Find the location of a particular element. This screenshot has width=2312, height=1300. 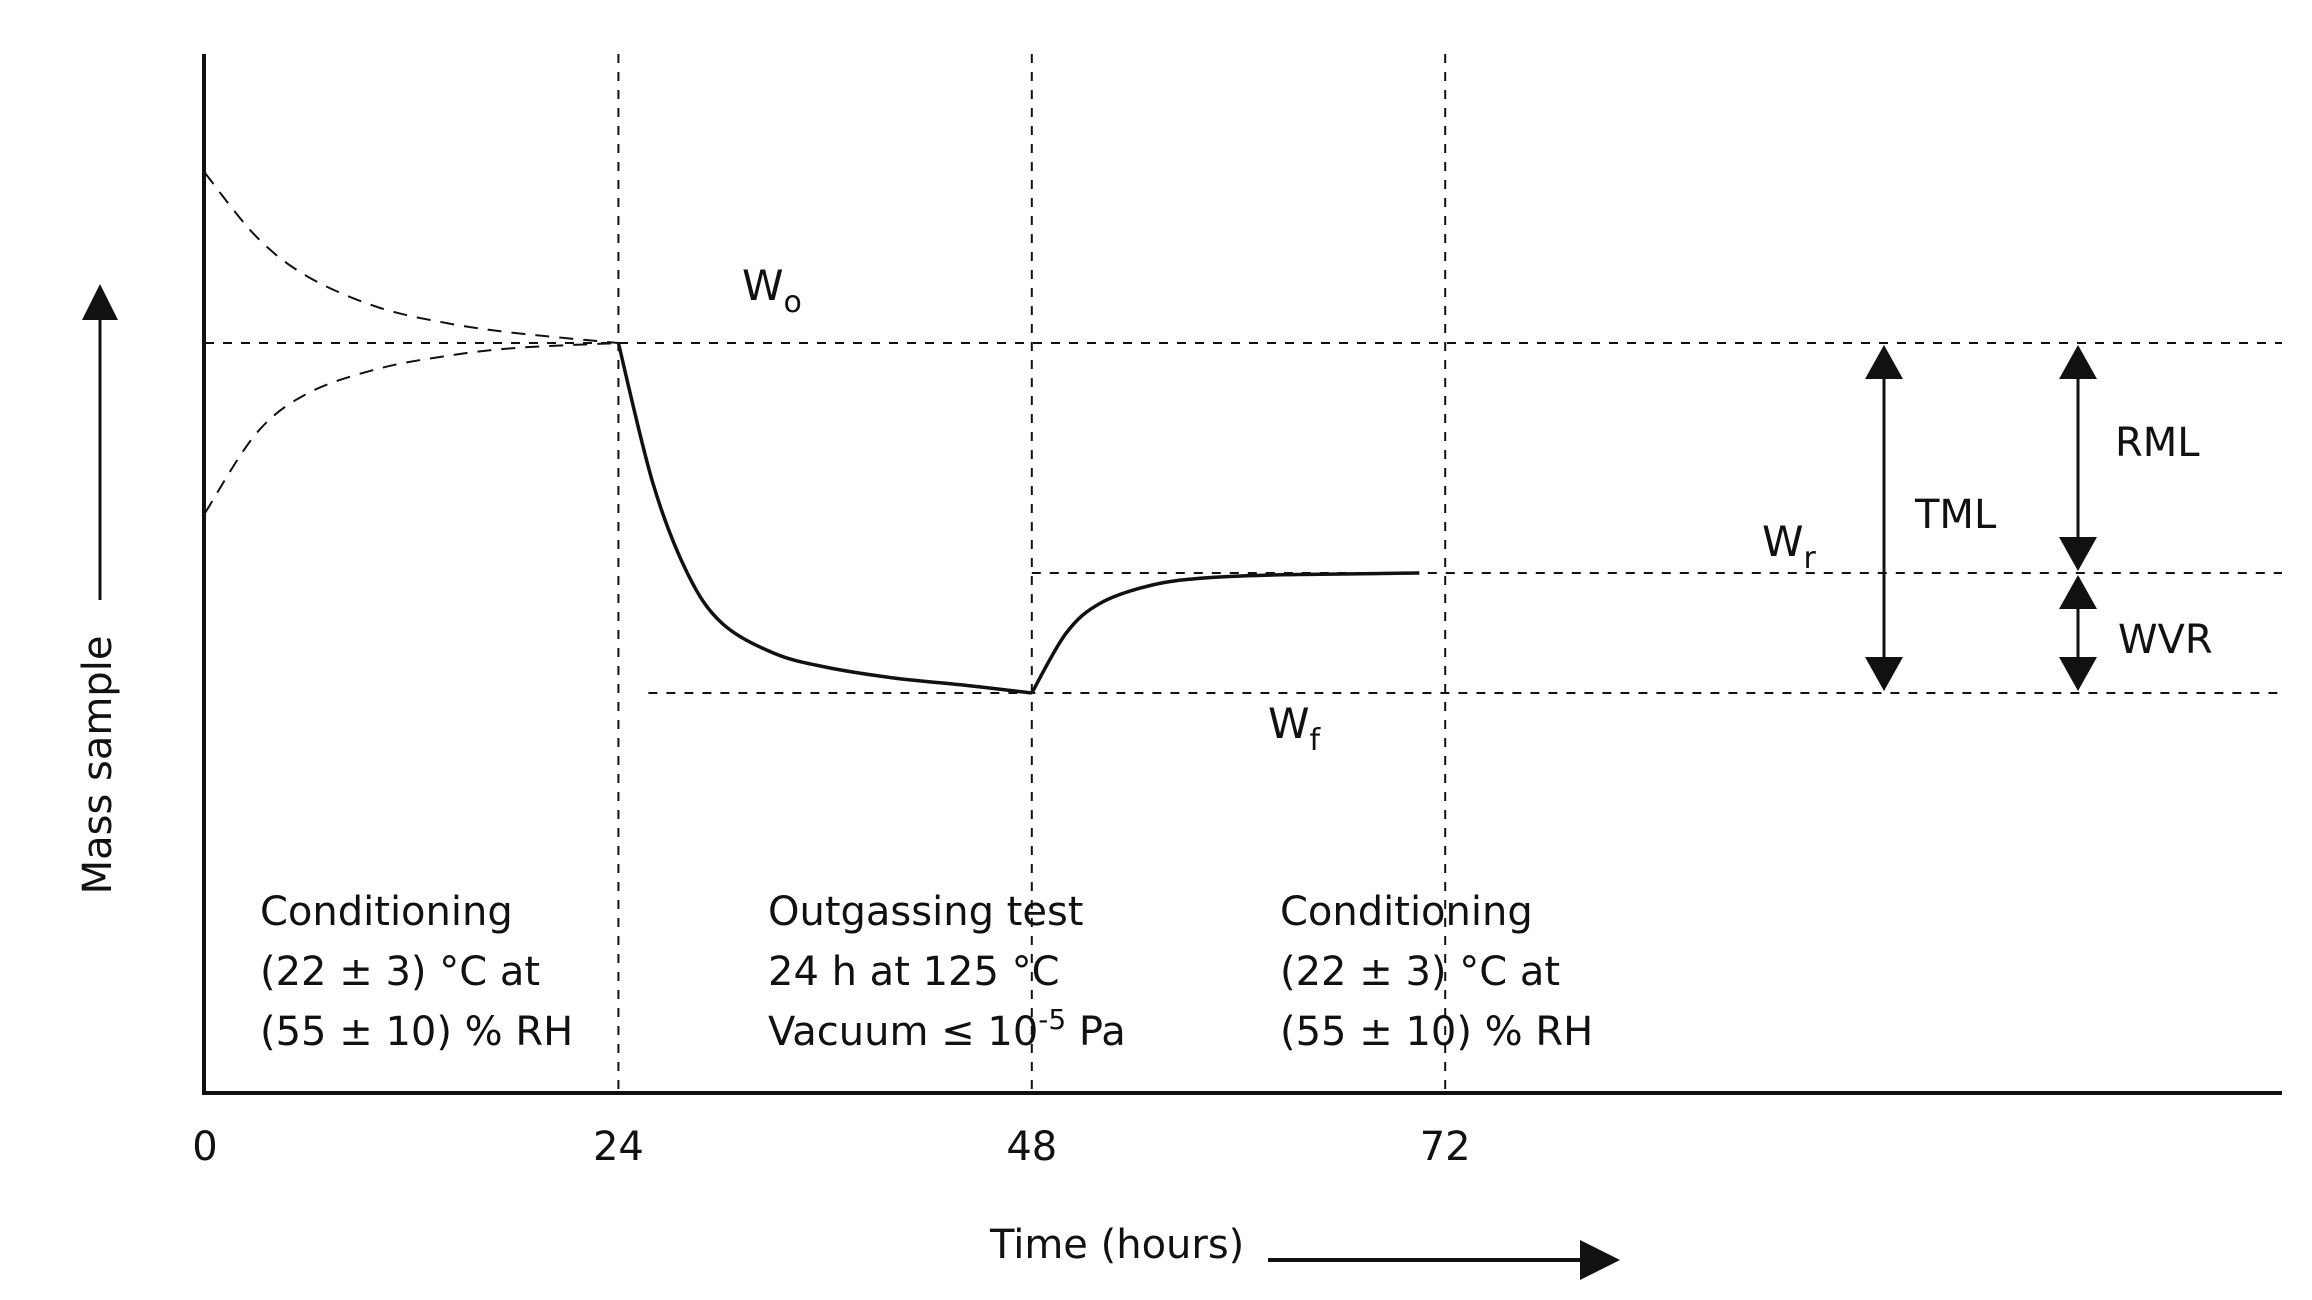

phase-3-line-3: (55 ± 10) % RH is located at coordinates (1436, 1032).